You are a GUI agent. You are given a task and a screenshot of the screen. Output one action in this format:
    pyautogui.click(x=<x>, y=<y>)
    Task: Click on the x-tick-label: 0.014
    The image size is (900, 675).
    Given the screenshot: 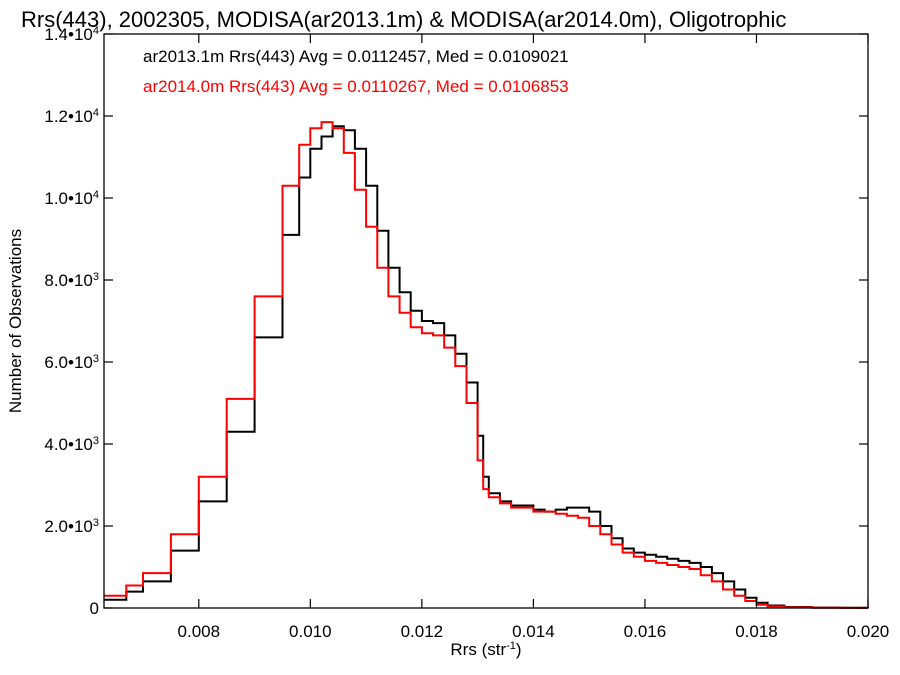 What is the action you would take?
    pyautogui.click(x=533, y=631)
    